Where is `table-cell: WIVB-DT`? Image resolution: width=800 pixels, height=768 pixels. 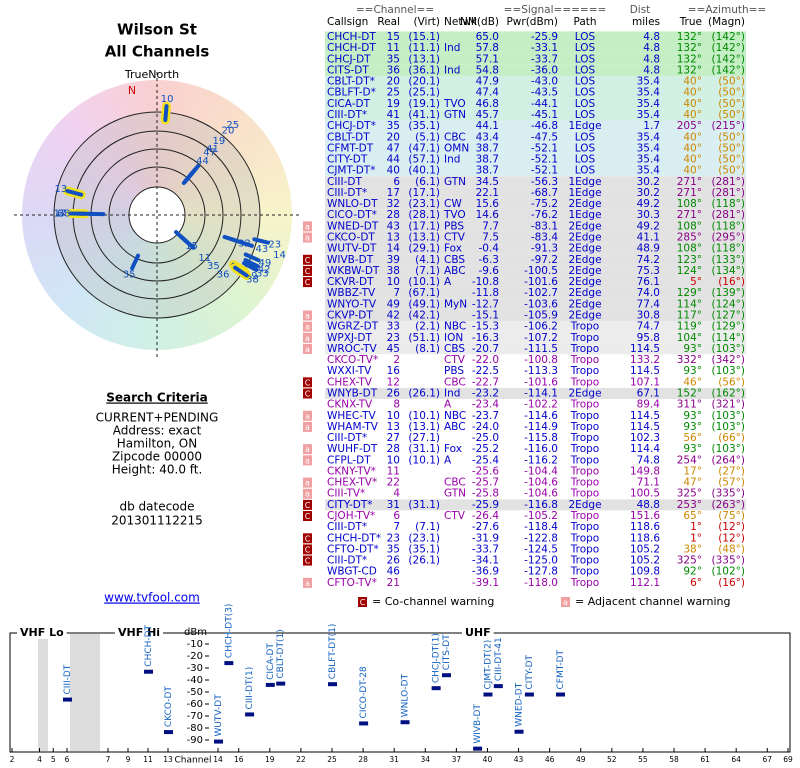 table-cell: WIVB-DT is located at coordinates (350, 260).